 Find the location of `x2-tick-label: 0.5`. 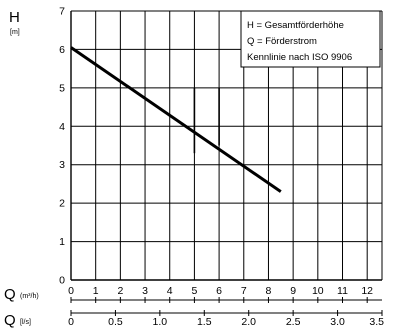

x2-tick-label: 0.5 is located at coordinates (115, 322).